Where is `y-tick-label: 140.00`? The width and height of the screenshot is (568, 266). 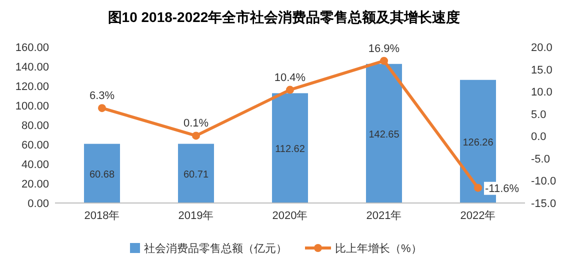 y-tick-label: 140.00 is located at coordinates (32, 68).